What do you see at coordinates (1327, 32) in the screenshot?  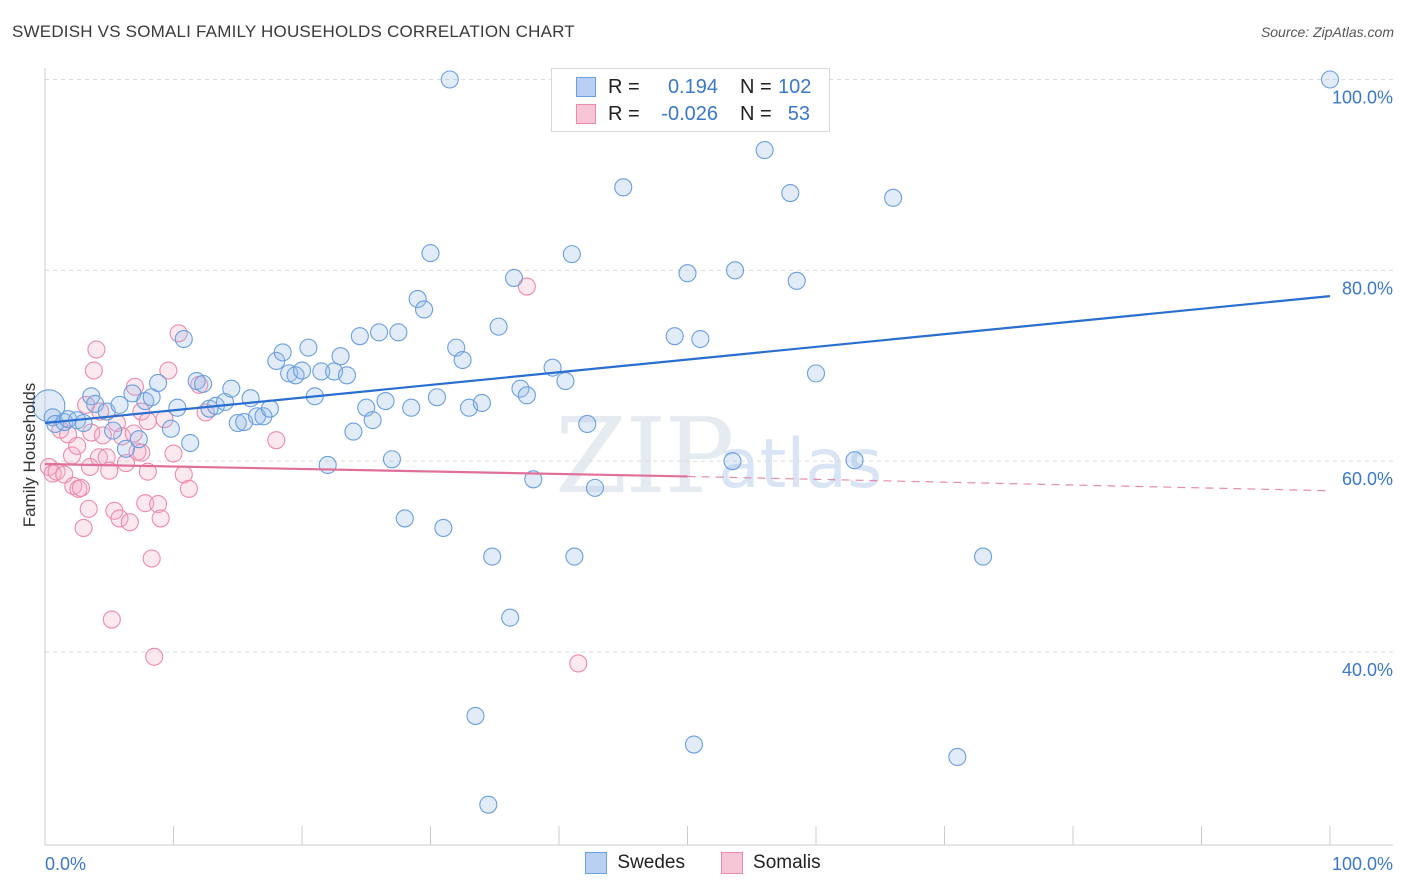 I see `source-label: Source: ZipAtlas.com` at bounding box center [1327, 32].